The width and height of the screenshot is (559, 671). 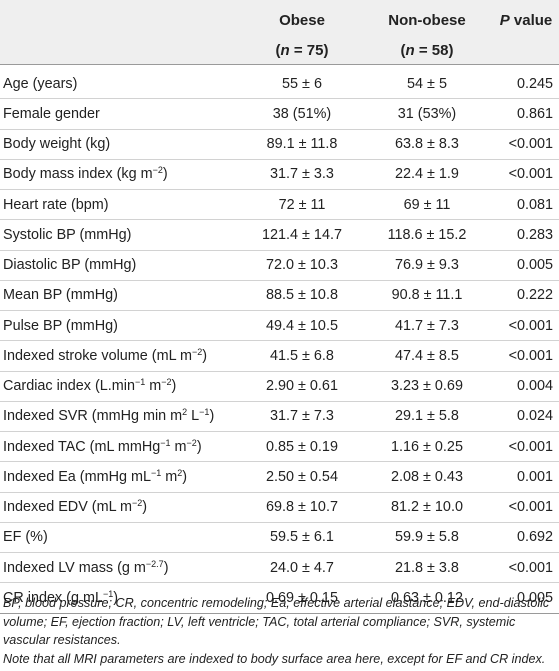 I want to click on nonobese-value: 63.8 ± 8.3, so click(x=427, y=144).